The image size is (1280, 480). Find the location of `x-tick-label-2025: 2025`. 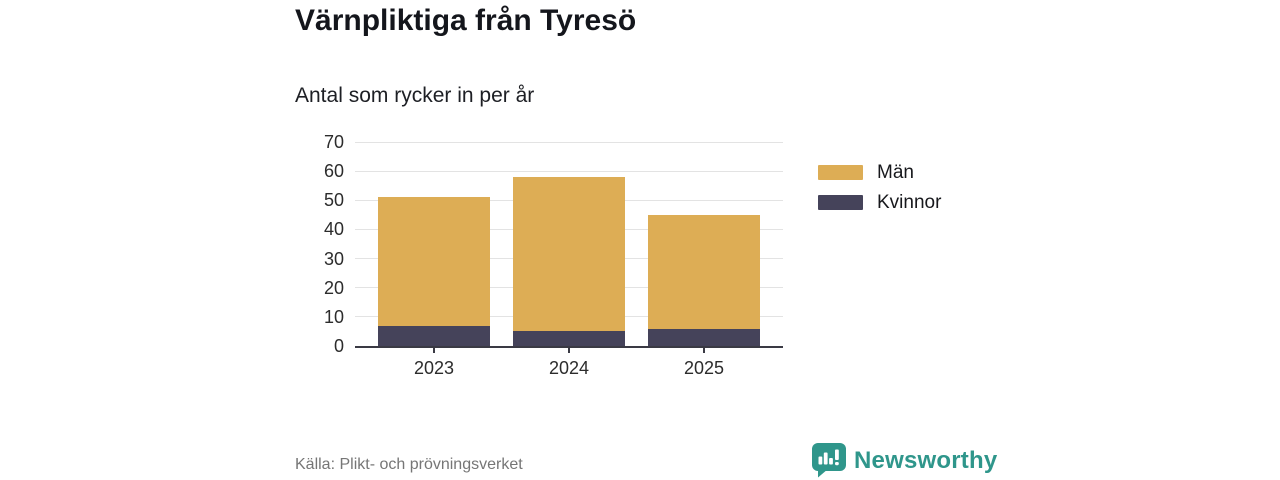

x-tick-label-2025: 2025 is located at coordinates (704, 368).